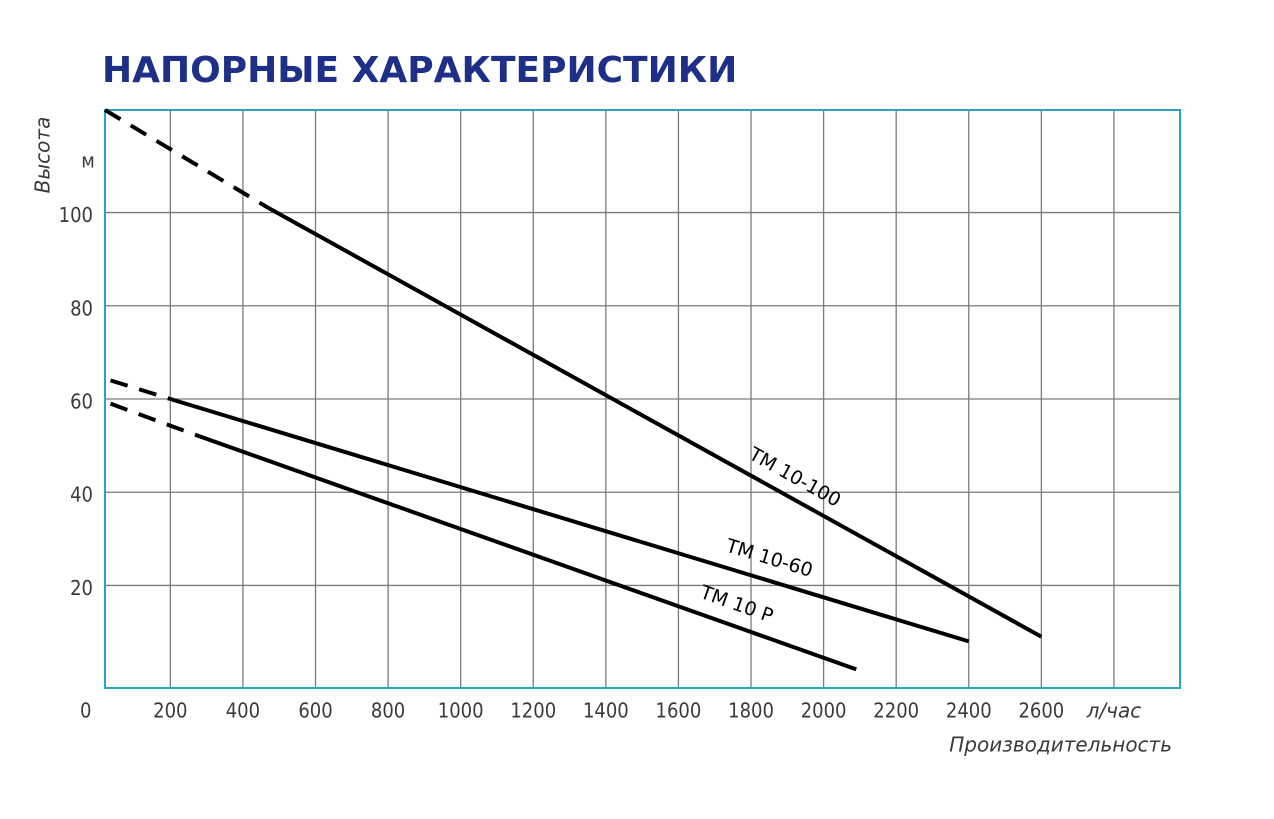  I want to click on x-tick-label: 1800, so click(751, 711).